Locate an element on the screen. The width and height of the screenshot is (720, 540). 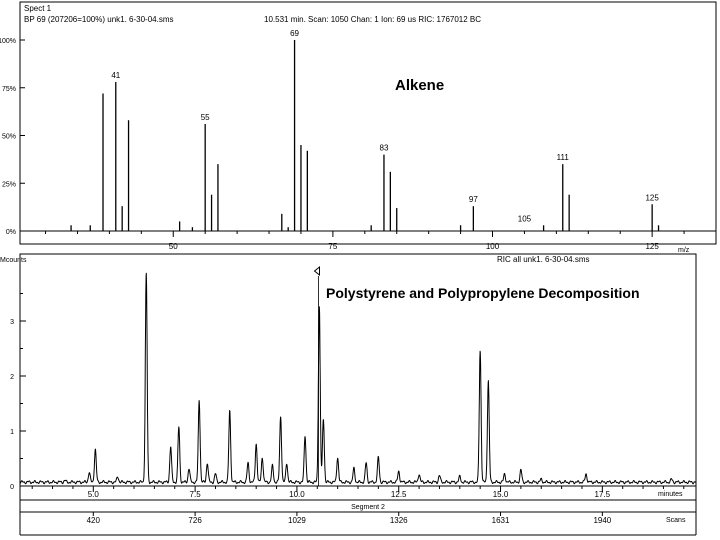
chromatogram-x-tick-label: 12.5 is located at coordinates (399, 494).